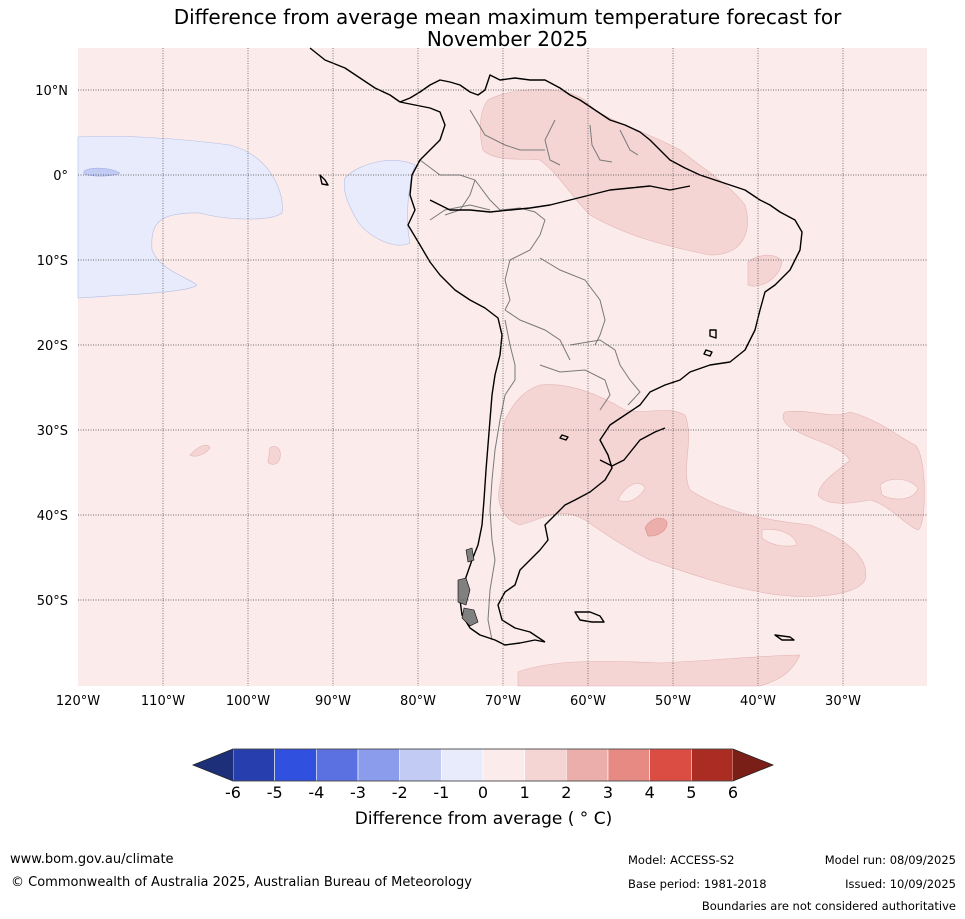  What do you see at coordinates (275, 792) in the screenshot?
I see `colorbar-tick-label: -5` at bounding box center [275, 792].